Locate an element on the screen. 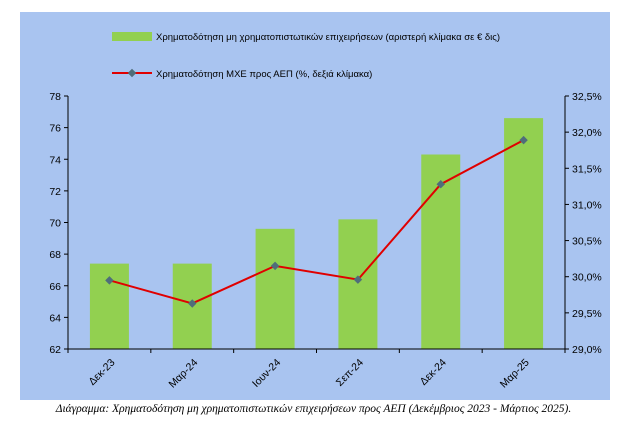 Image resolution: width=627 pixels, height=422 pixels. right-tick-label: 31,5% is located at coordinates (587, 169).